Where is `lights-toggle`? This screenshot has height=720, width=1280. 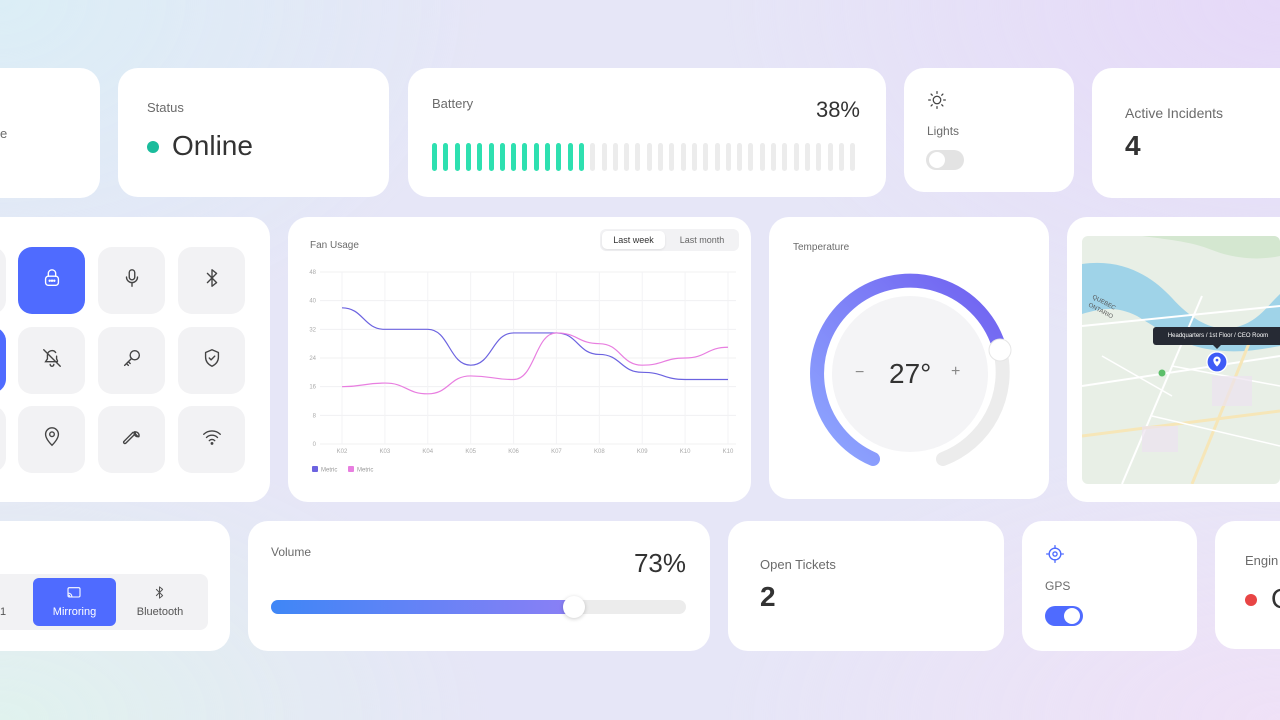 lights-toggle is located at coordinates (945, 160).